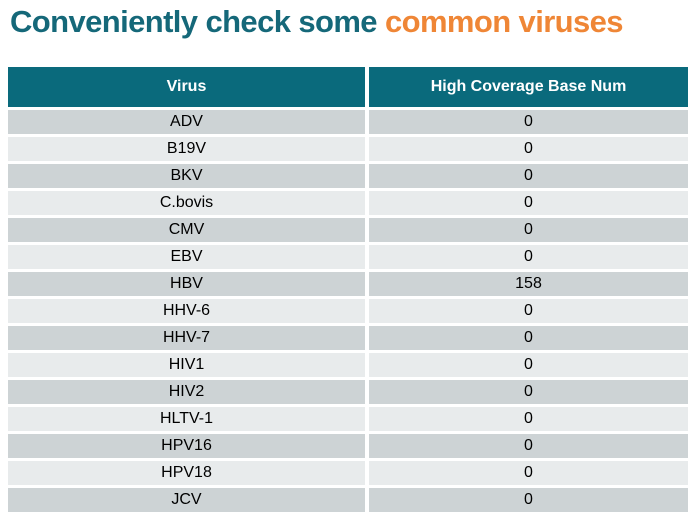  I want to click on virus-name-cell: HHV-7, so click(186, 338).